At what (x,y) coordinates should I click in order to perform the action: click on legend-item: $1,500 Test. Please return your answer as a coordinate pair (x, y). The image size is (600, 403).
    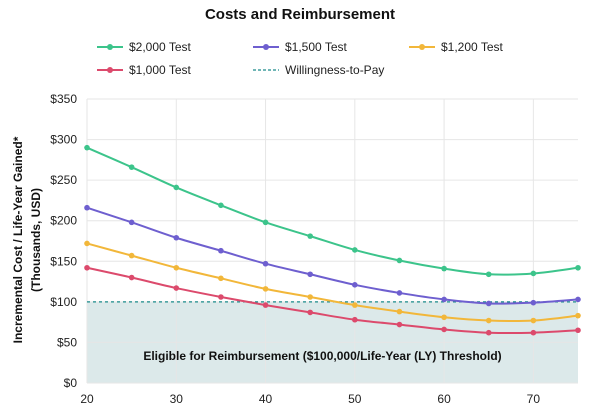
    Looking at the image, I should click on (300, 47).